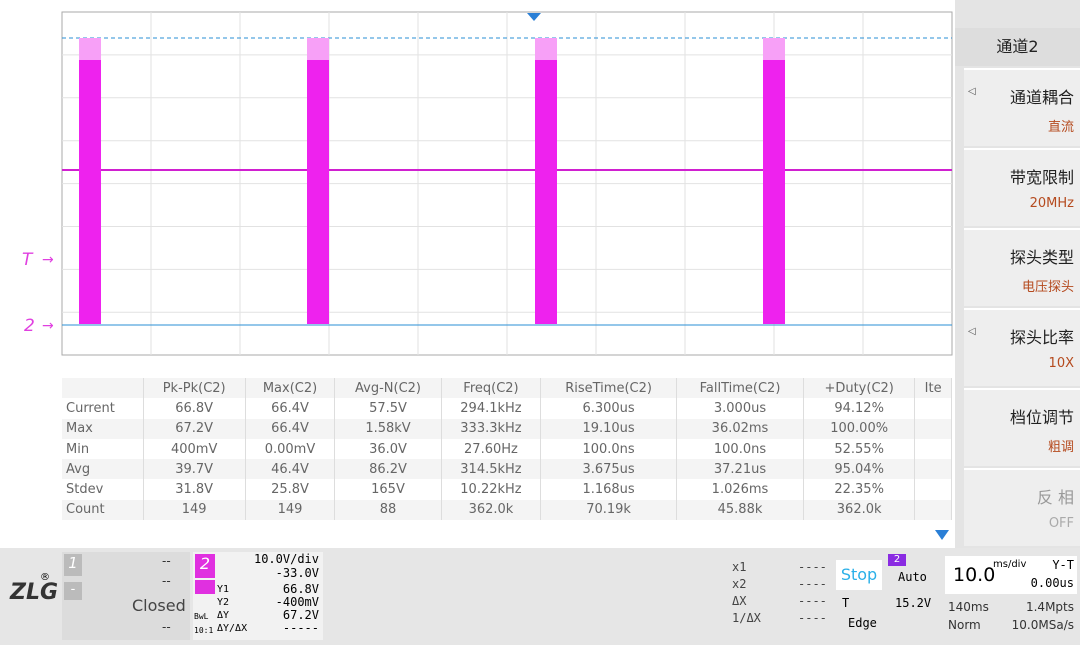 This screenshot has width=1080, height=645. What do you see at coordinates (1022, 507) in the screenshot?
I see `menu-item: 反 相 OFF` at bounding box center [1022, 507].